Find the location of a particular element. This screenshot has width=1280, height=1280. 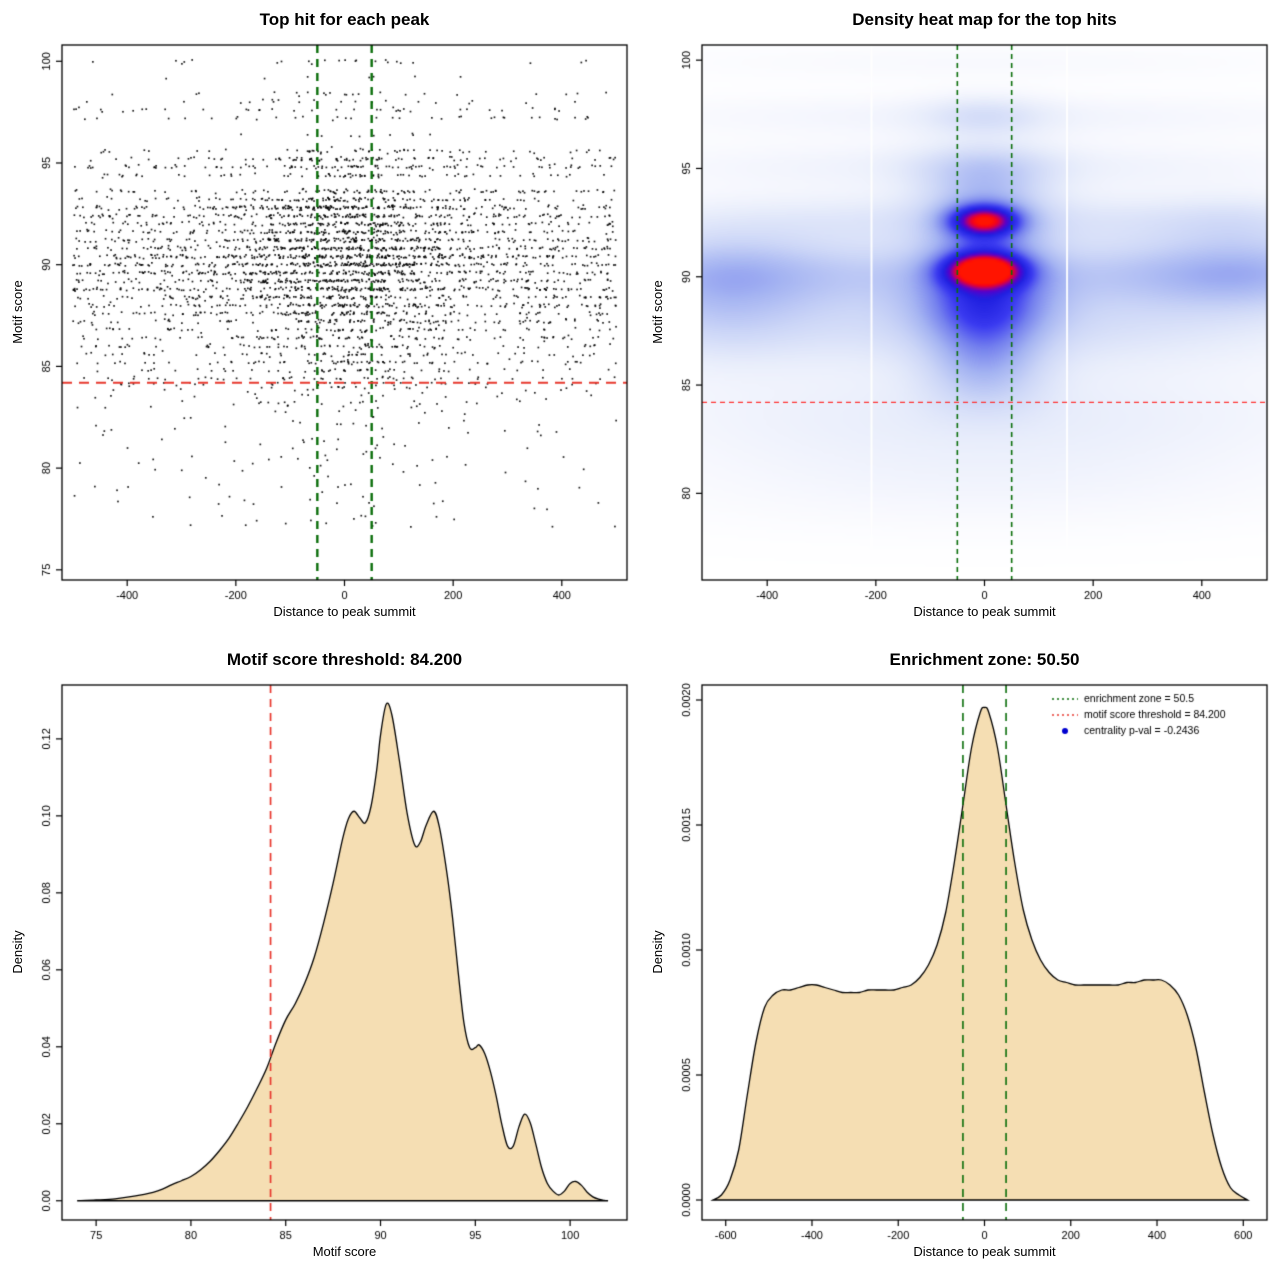

chart-title: Enrichment zone: 50.50 is located at coordinates (984, 659).